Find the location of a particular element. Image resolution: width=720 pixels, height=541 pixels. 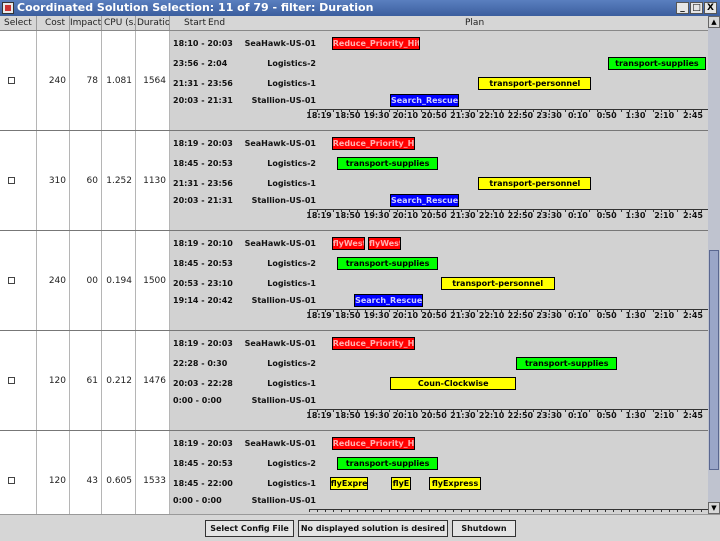

column-header-cost: Cost is located at coordinates (53, 23).